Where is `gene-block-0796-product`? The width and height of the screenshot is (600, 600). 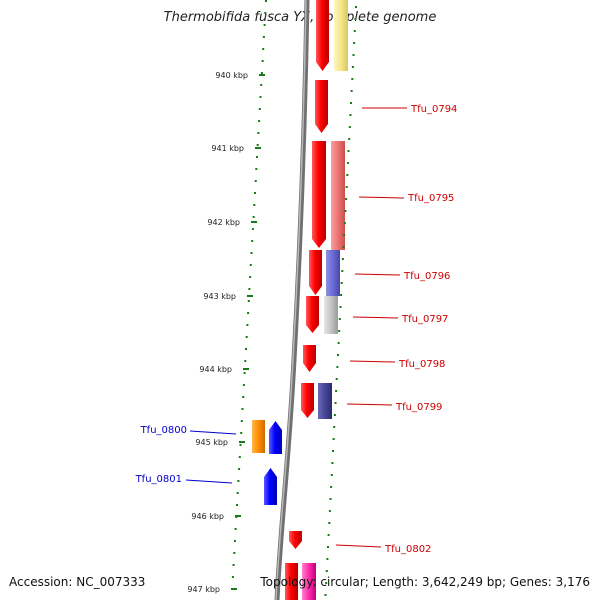 gene-block-0796-product is located at coordinates (333, 273).